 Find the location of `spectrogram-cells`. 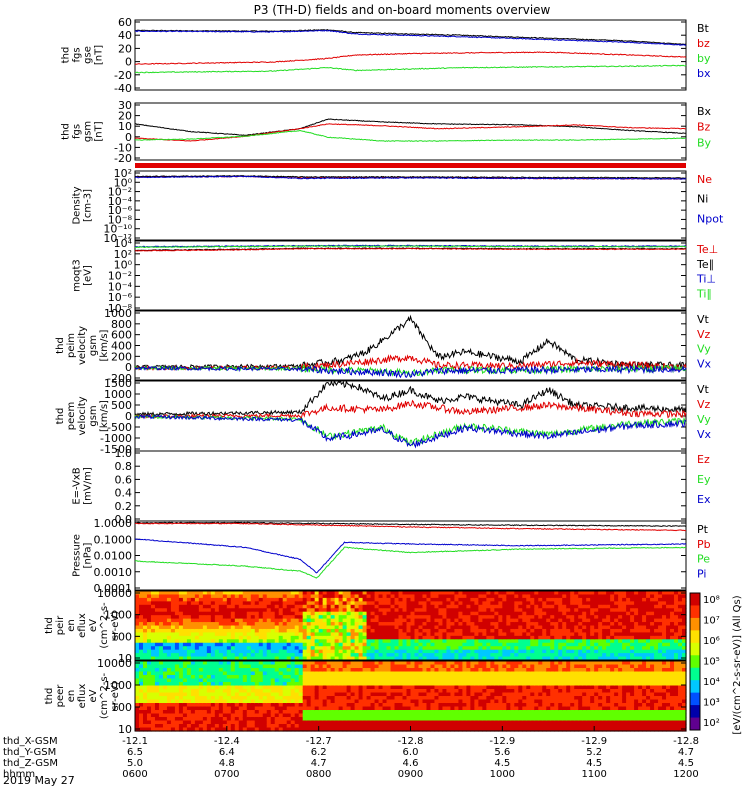

spectrogram-cells is located at coordinates (411, 626).